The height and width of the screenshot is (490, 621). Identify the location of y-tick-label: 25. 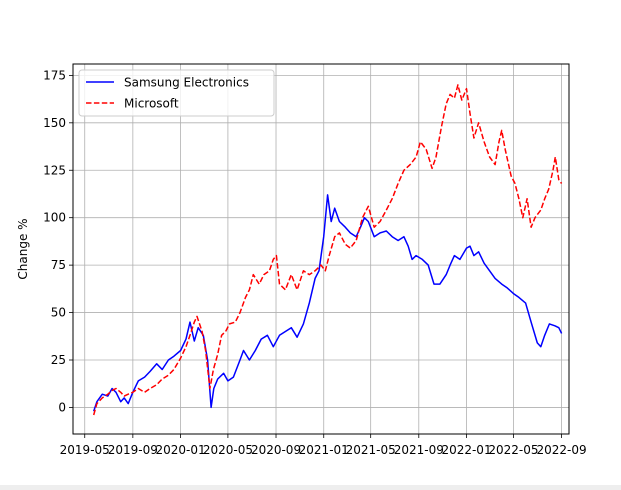
(58, 360).